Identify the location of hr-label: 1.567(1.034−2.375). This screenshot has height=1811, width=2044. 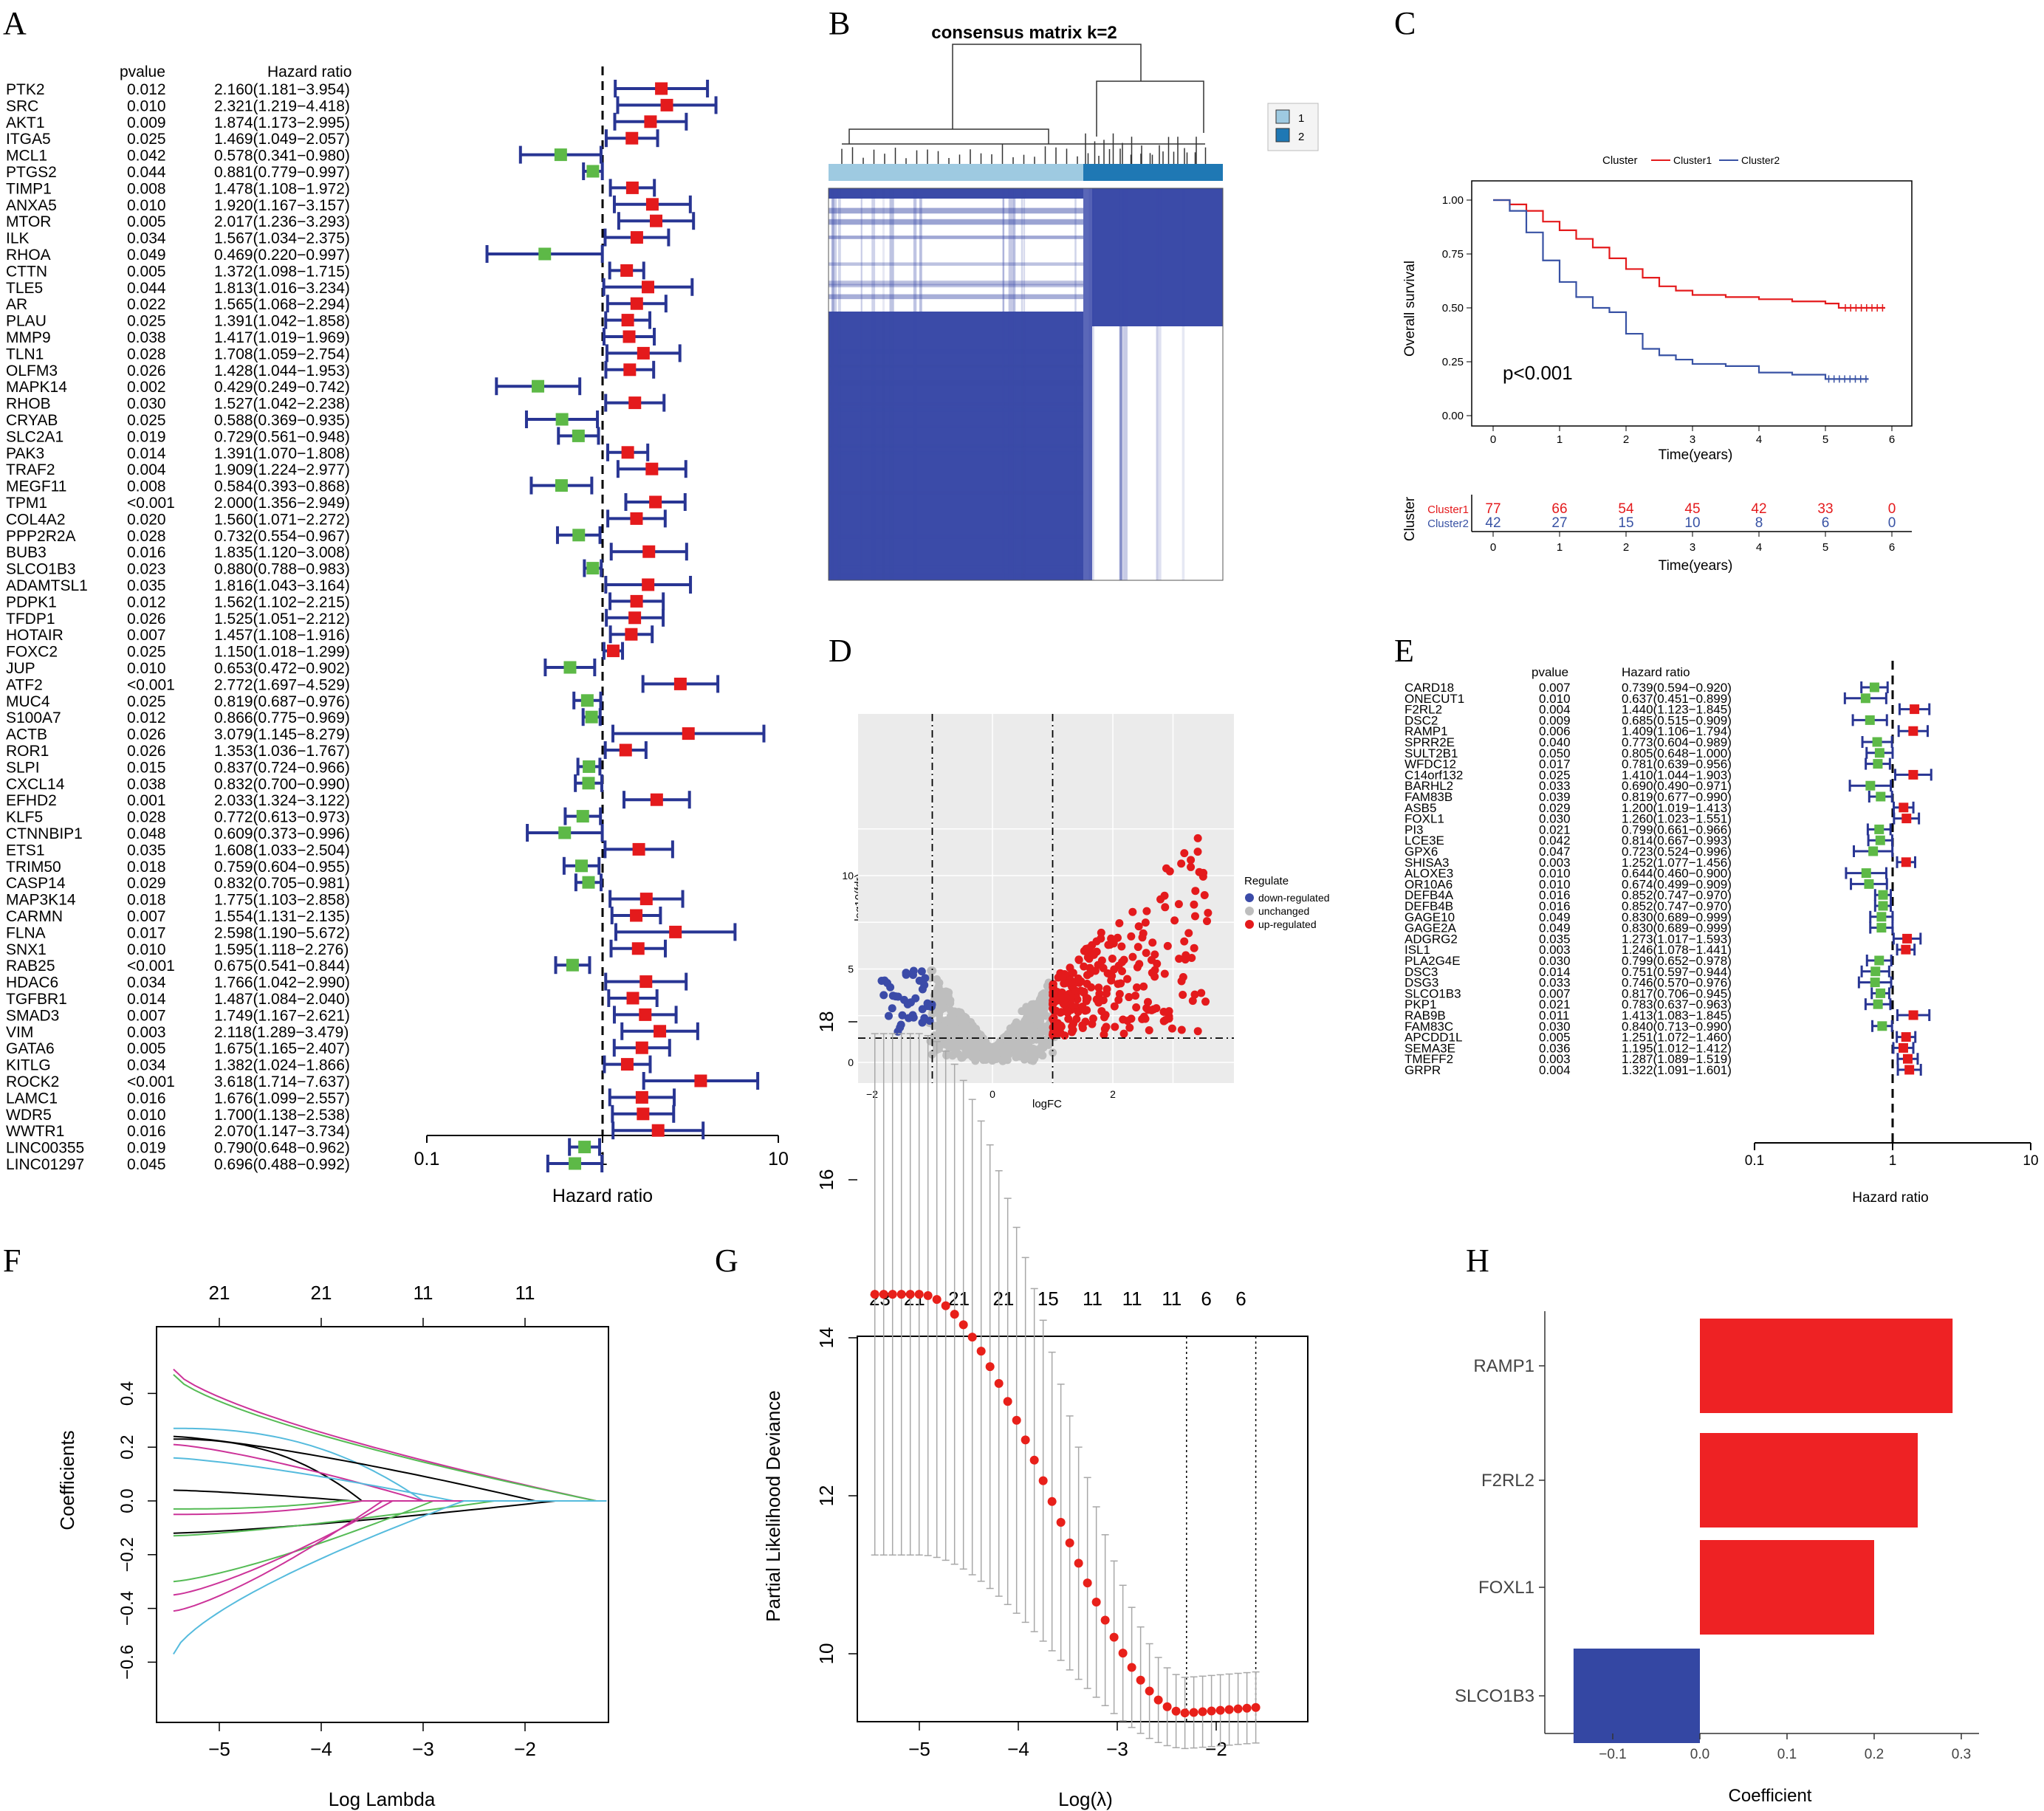
(282, 238).